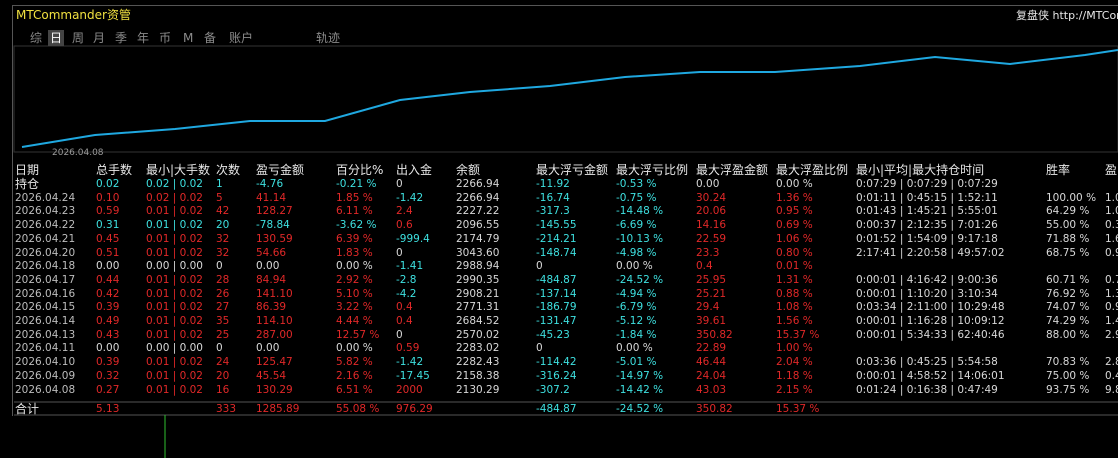 Image resolution: width=1118 pixels, height=458 pixels. Describe the element at coordinates (143, 38) in the screenshot. I see `tab: 年` at that location.